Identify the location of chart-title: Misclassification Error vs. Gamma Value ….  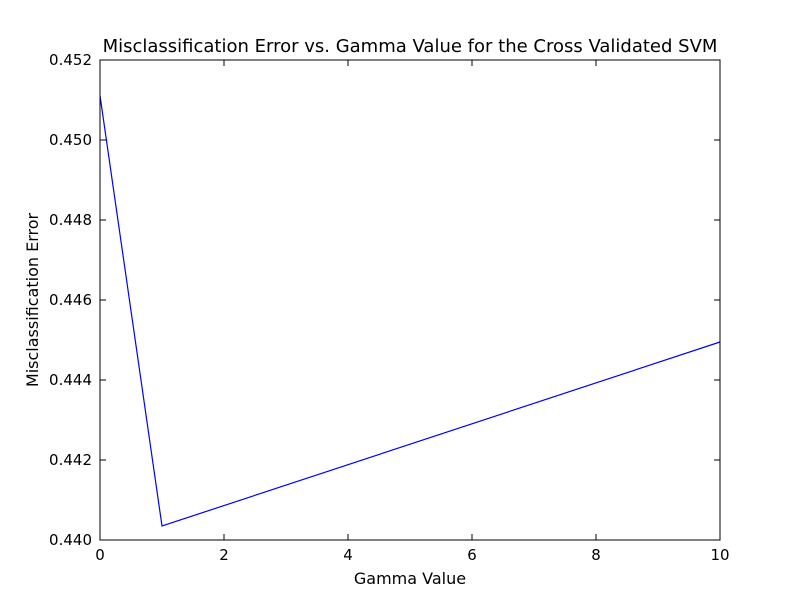
(410, 46).